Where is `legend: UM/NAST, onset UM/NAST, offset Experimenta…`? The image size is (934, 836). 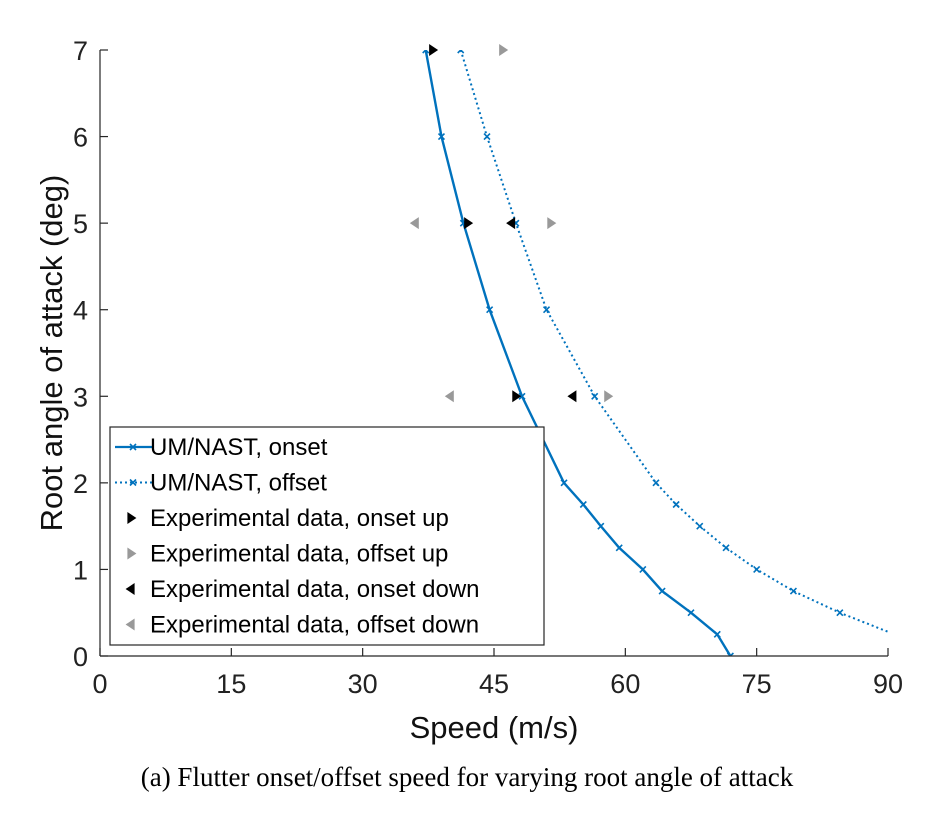 legend: UM/NAST, onset UM/NAST, offset Experimenta… is located at coordinates (327, 536).